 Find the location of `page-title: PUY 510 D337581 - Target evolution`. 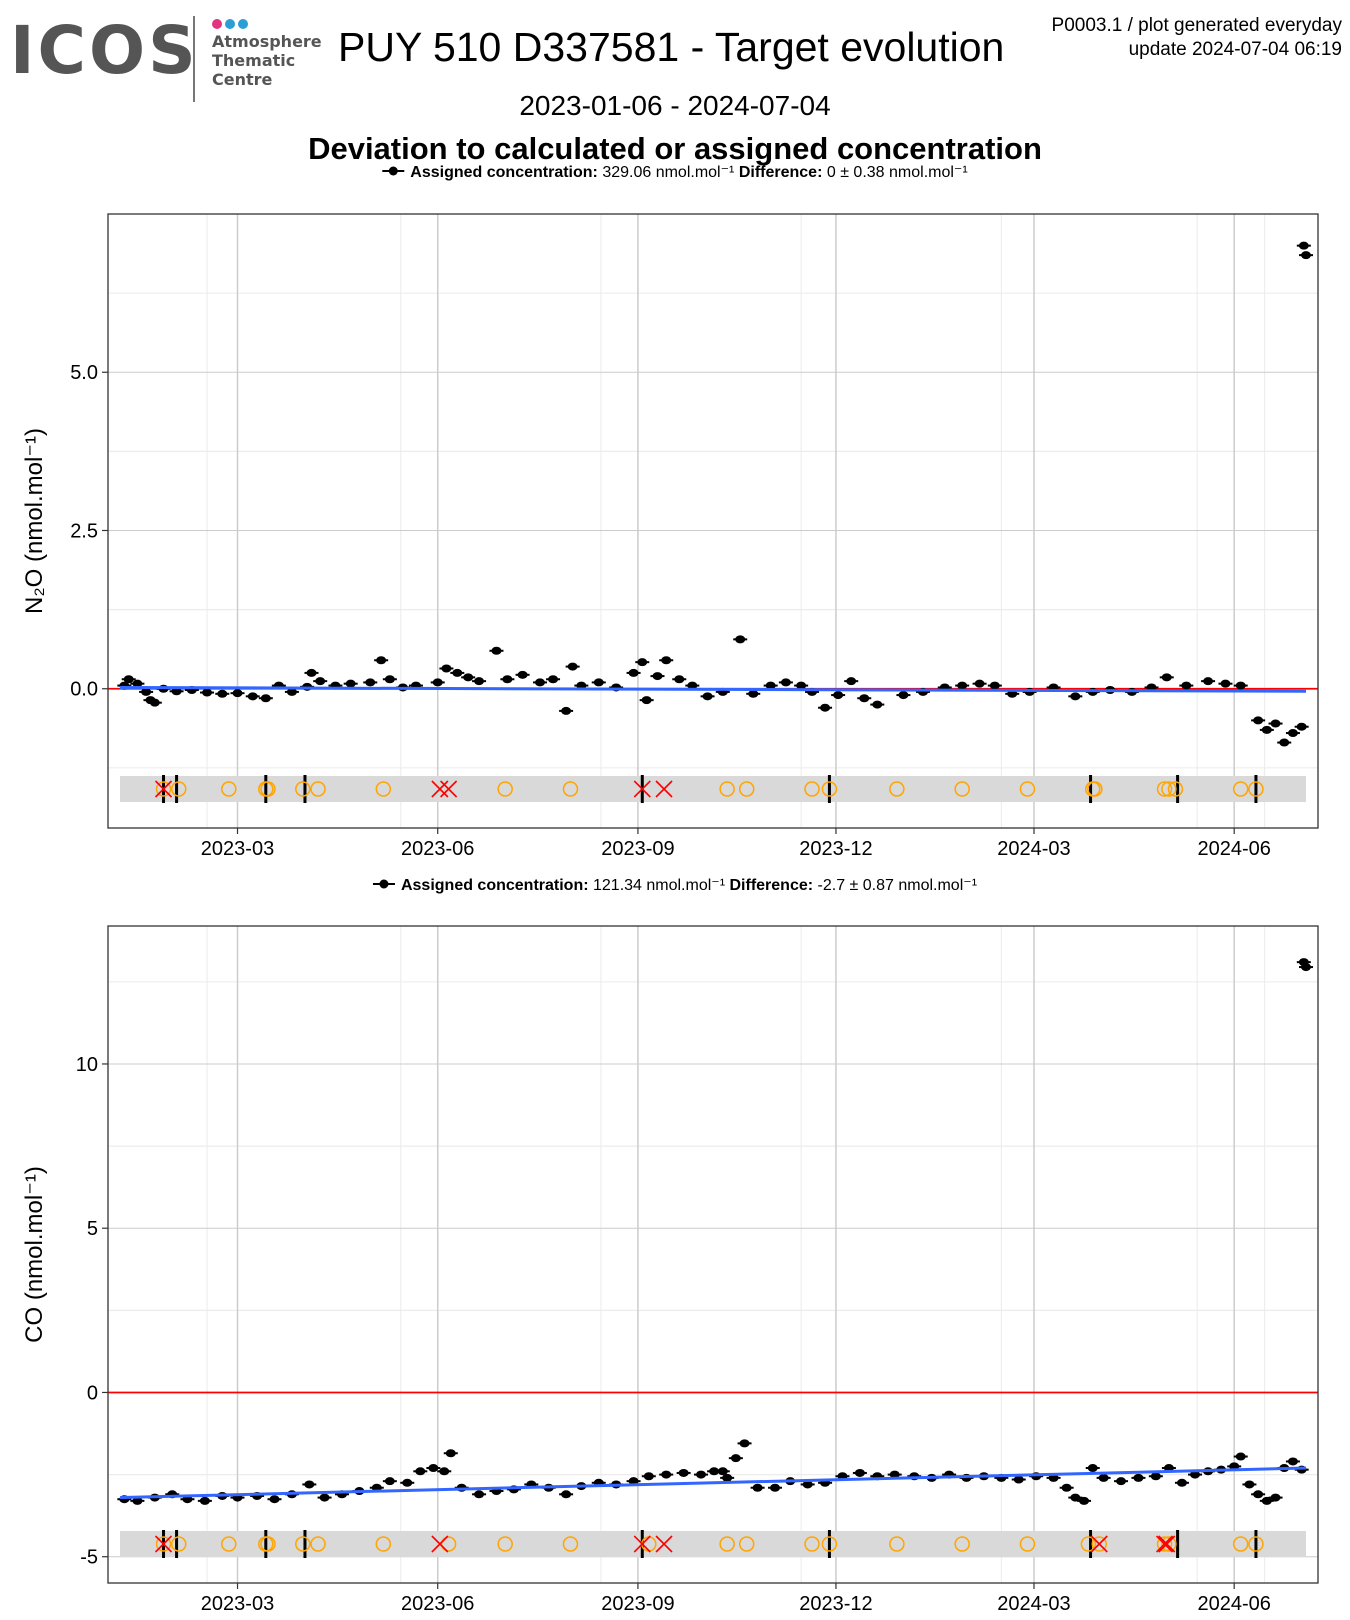

page-title: PUY 510 D337581 - Target evolution is located at coordinates (671, 47).